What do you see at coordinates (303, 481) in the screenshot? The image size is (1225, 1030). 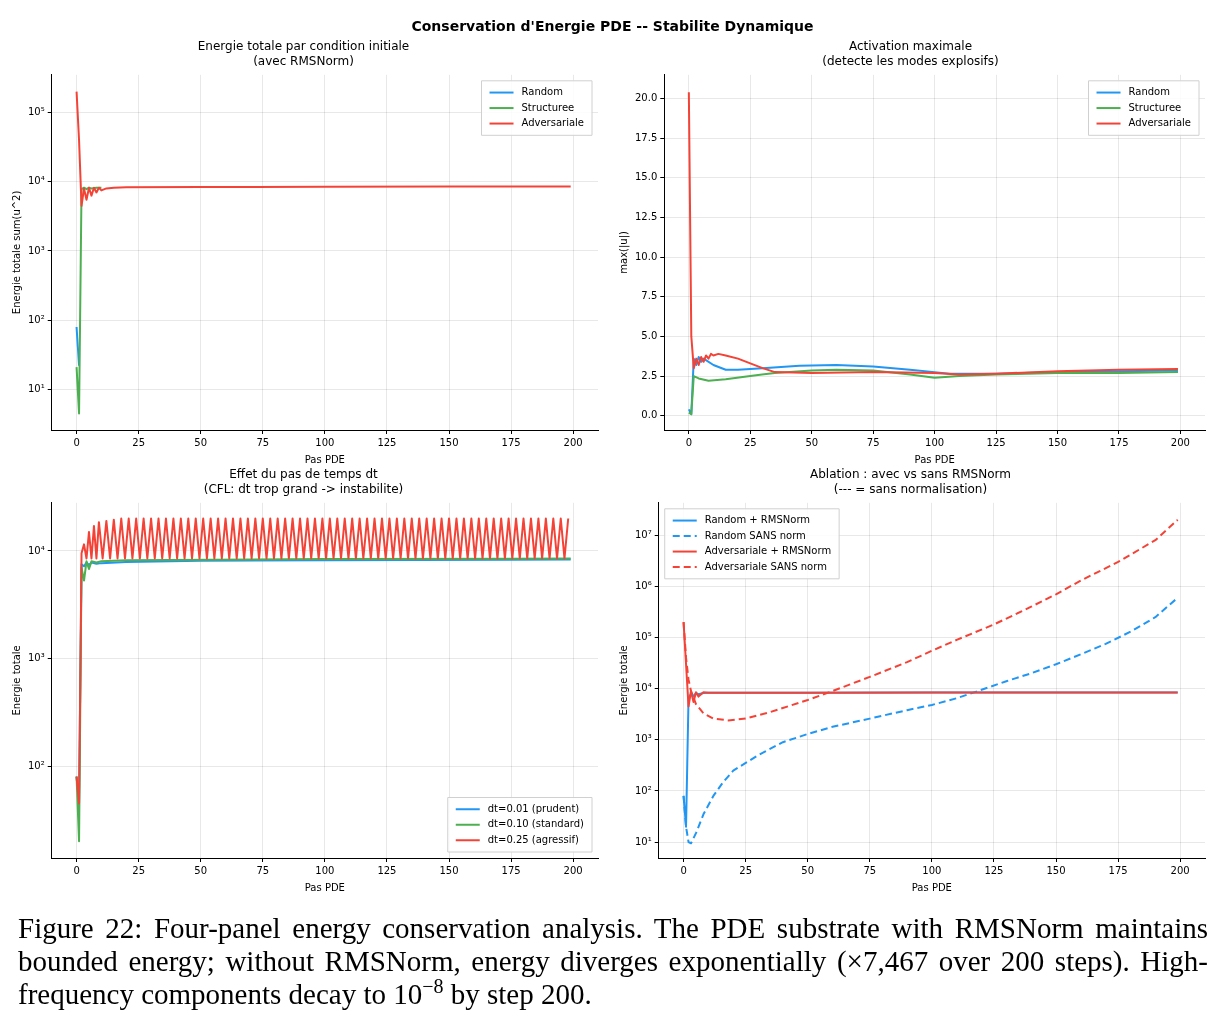 I see `chart-title: Effet du pas de temps dt (CFL: dt trop grand -> instabilite)` at bounding box center [303, 481].